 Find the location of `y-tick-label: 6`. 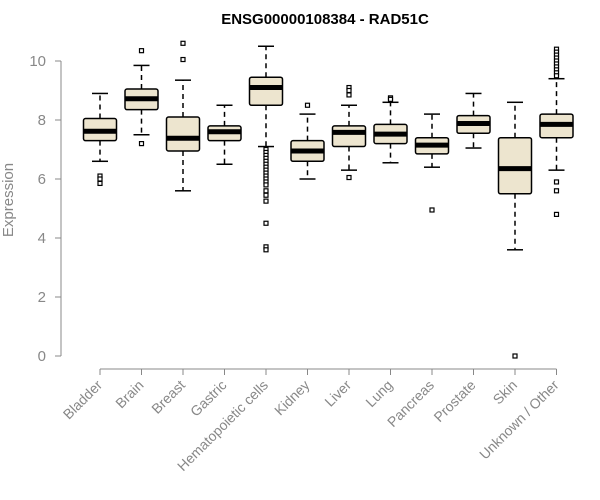

y-tick-label: 6 is located at coordinates (42, 179).